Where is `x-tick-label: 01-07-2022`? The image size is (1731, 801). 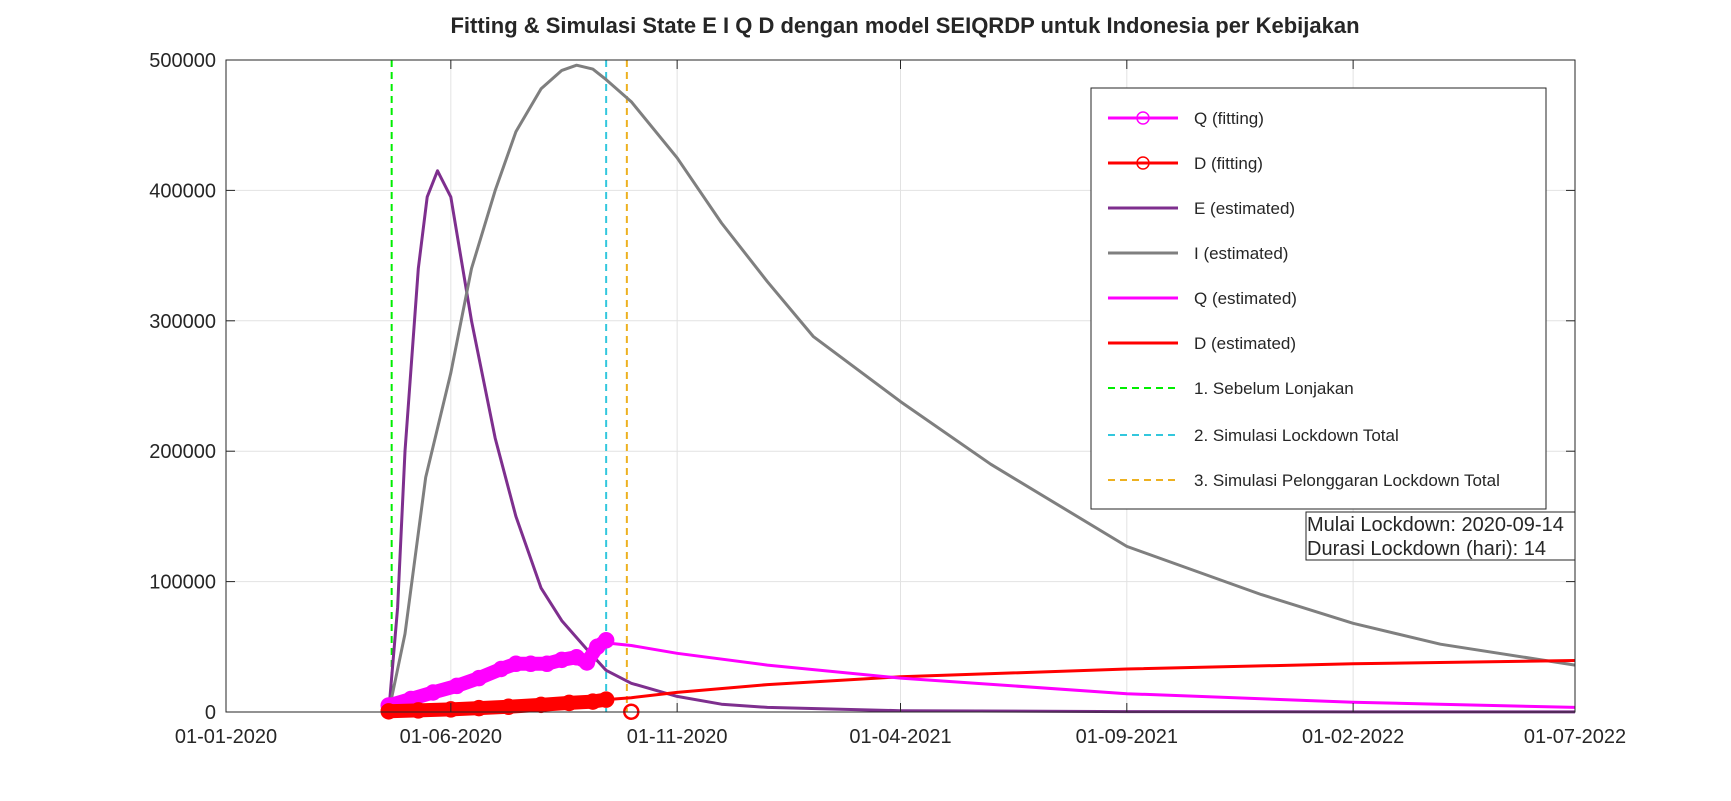
x-tick-label: 01-07-2022 is located at coordinates (1575, 737).